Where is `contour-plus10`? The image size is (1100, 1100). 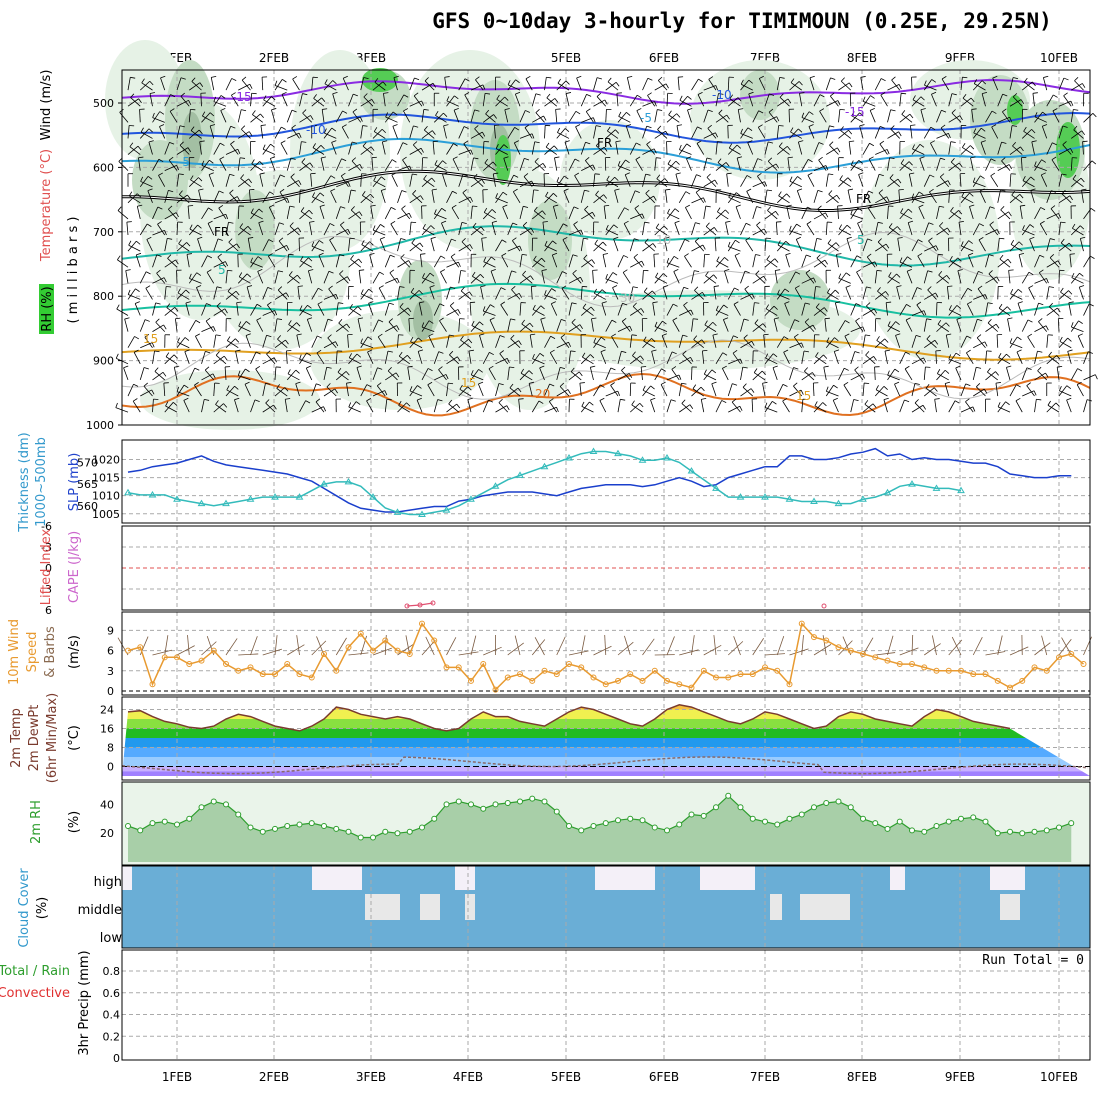 contour-plus10 is located at coordinates (606, 300).